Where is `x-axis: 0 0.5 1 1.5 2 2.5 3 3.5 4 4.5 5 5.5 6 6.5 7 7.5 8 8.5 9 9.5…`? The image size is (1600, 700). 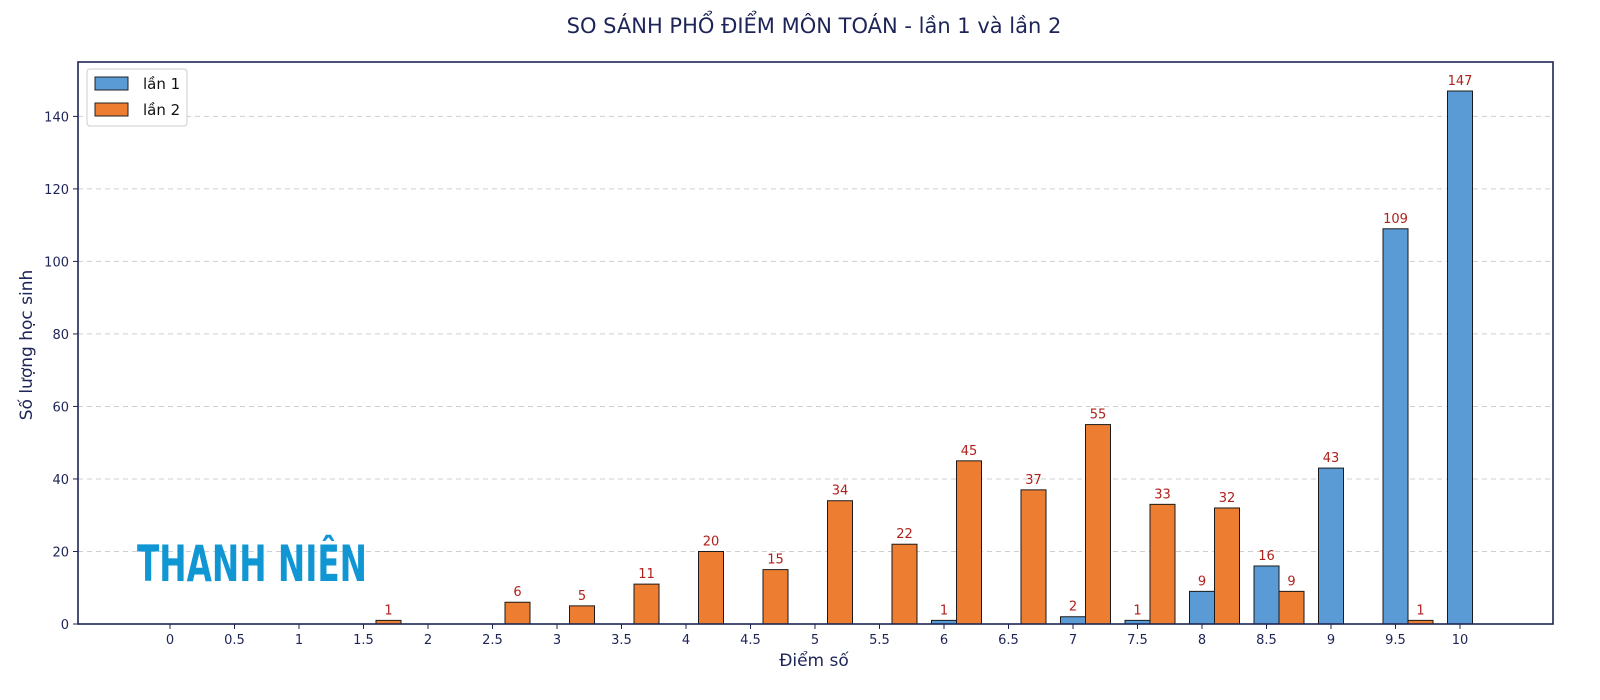
x-axis: 0 0.5 1 1.5 2 2.5 3 3.5 4 4.5 5 5.5 6 6.5 7 7.5 8 8.5 9 9.5… is located at coordinates (817, 636).